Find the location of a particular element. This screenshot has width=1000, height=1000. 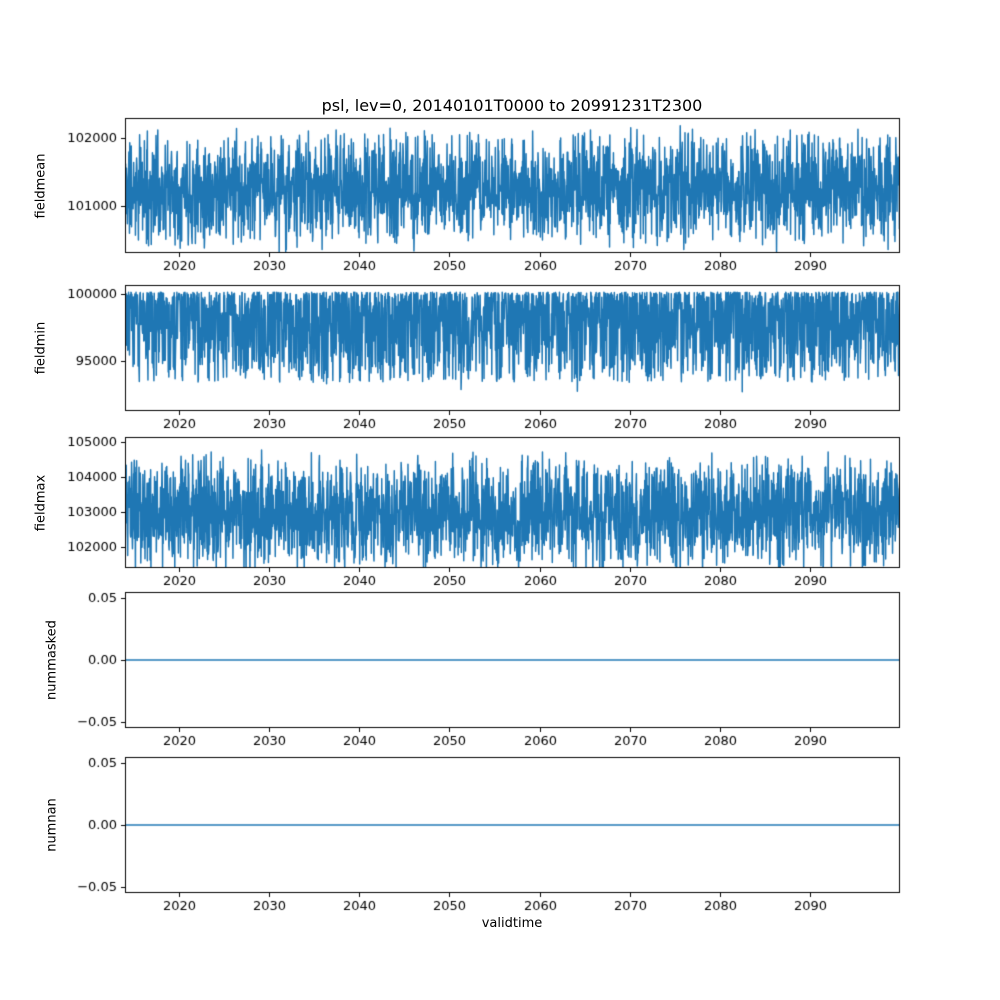

y-axis-label-nummasked: nummasked is located at coordinates (52, 660).